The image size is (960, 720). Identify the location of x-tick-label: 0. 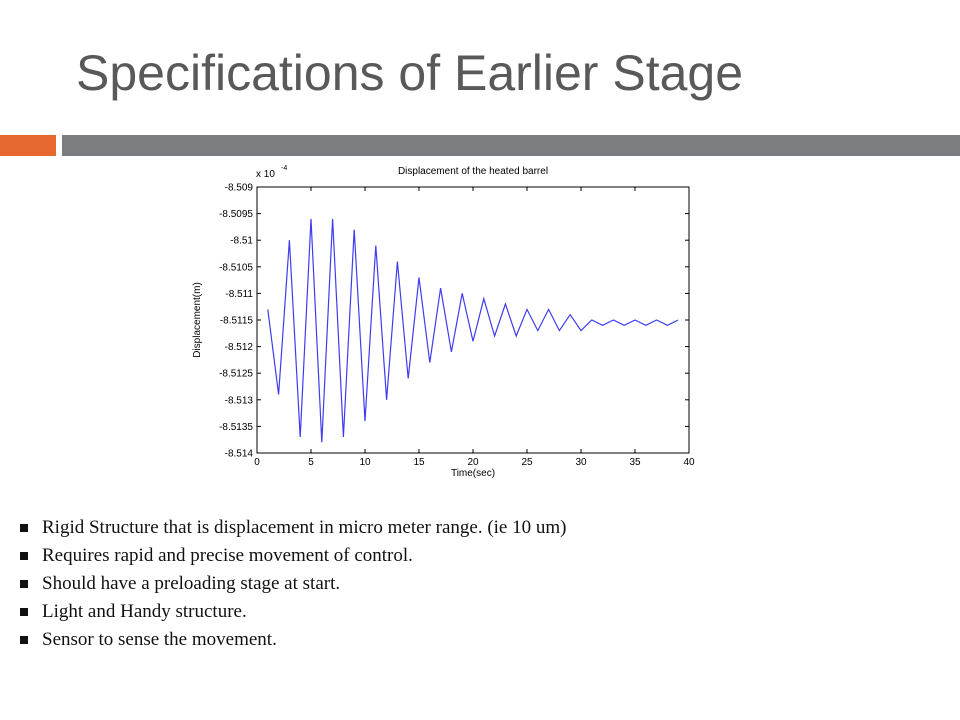
(257, 462).